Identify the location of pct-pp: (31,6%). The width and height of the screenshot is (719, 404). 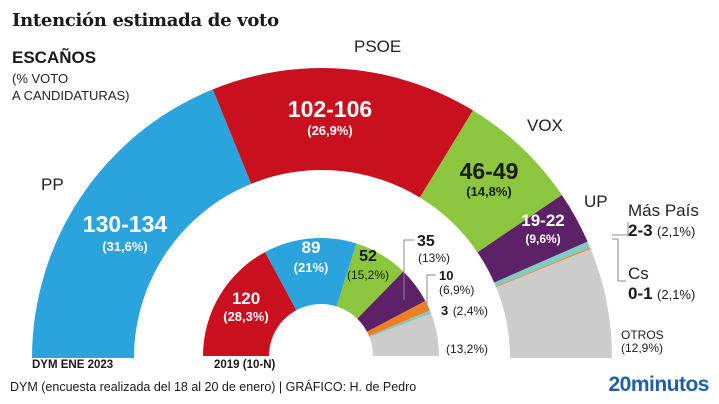
(125, 246).